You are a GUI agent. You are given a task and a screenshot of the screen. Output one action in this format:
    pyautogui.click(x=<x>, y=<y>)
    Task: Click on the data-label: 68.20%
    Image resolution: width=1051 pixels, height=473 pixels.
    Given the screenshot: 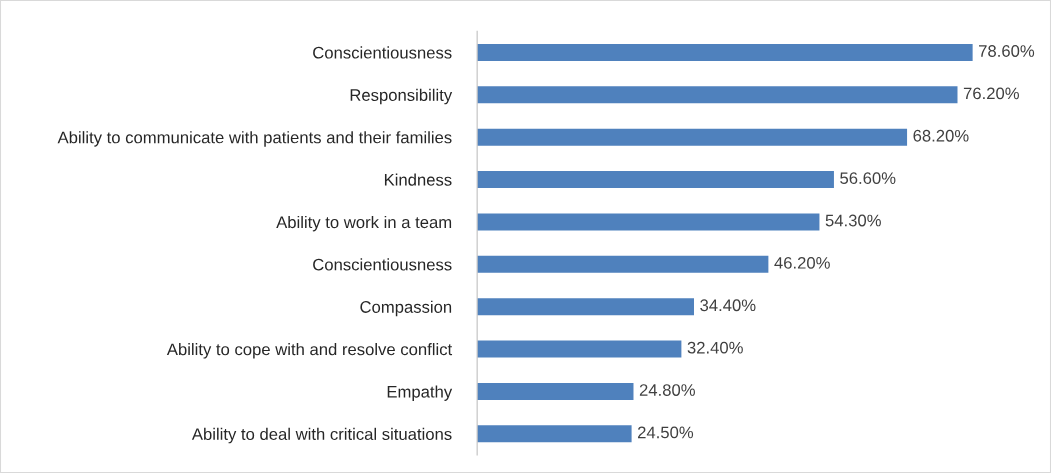 What is the action you would take?
    pyautogui.click(x=941, y=135)
    